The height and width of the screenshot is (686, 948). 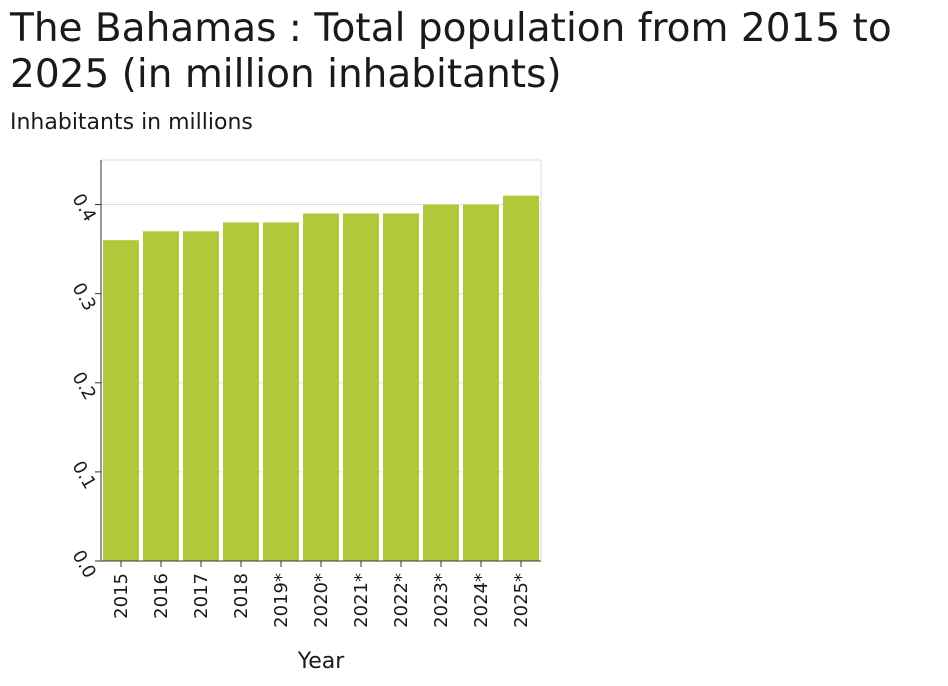 I want to click on bar-2022, so click(x=401, y=387).